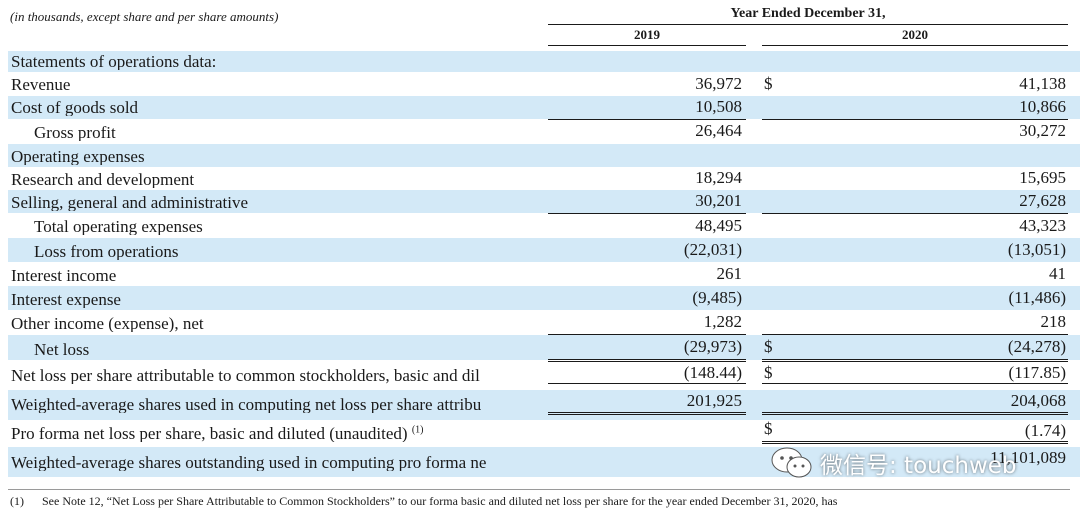 This screenshot has height=512, width=1080. I want to click on period-underline, so click(808, 24).